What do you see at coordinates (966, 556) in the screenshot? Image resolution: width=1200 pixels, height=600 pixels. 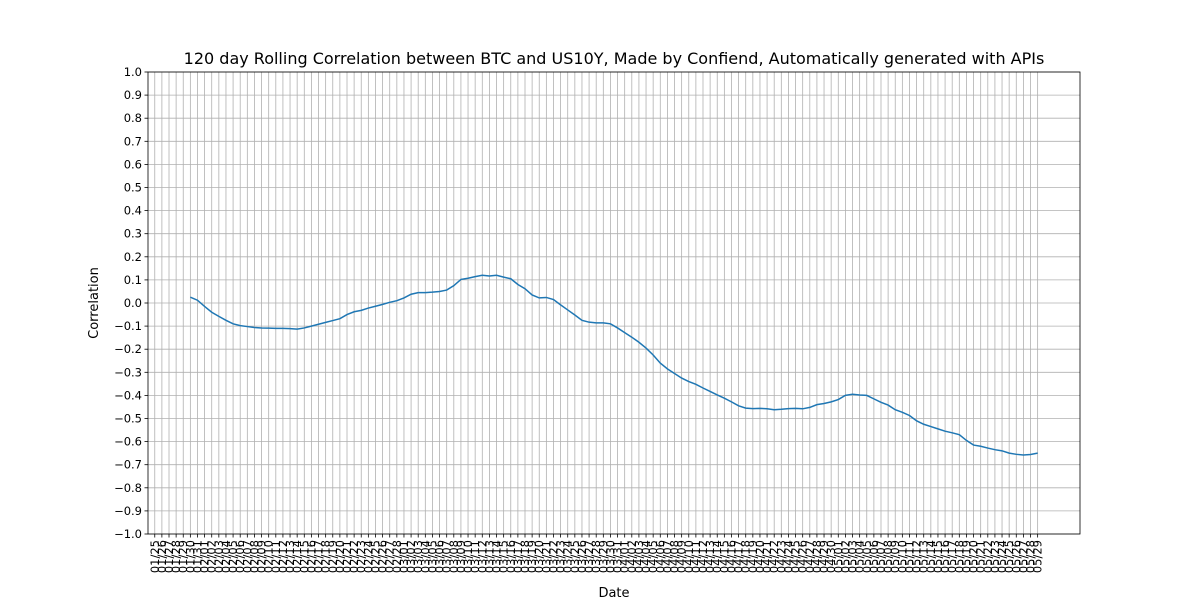 I see `x-tick-label: 05/19` at bounding box center [966, 556].